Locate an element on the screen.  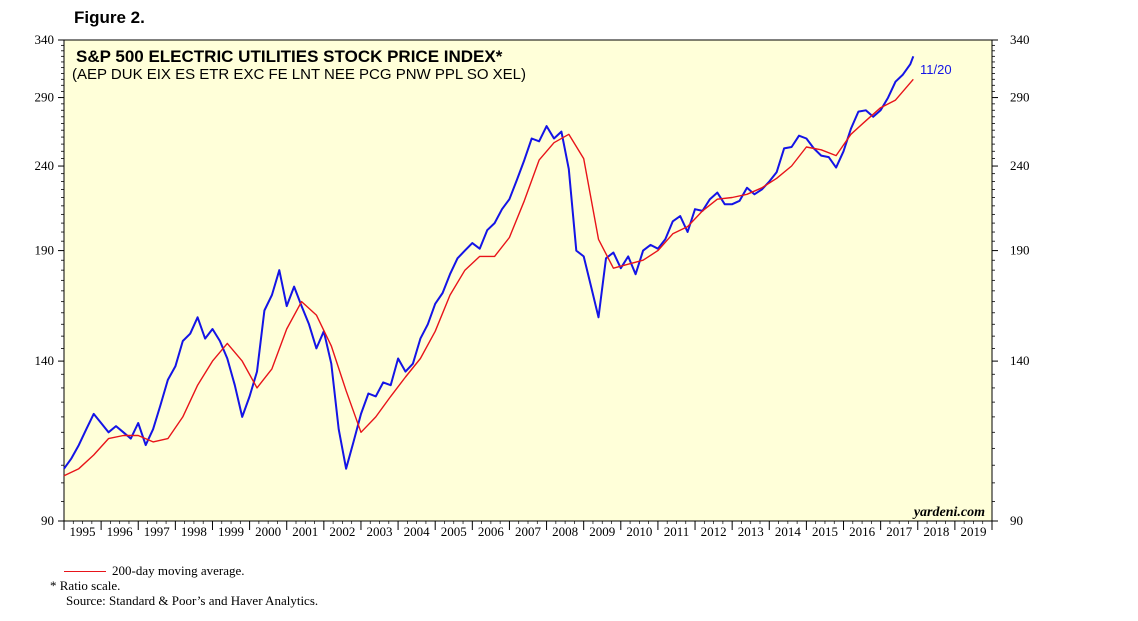
x-tick-label: 2014 is located at coordinates (788, 531).